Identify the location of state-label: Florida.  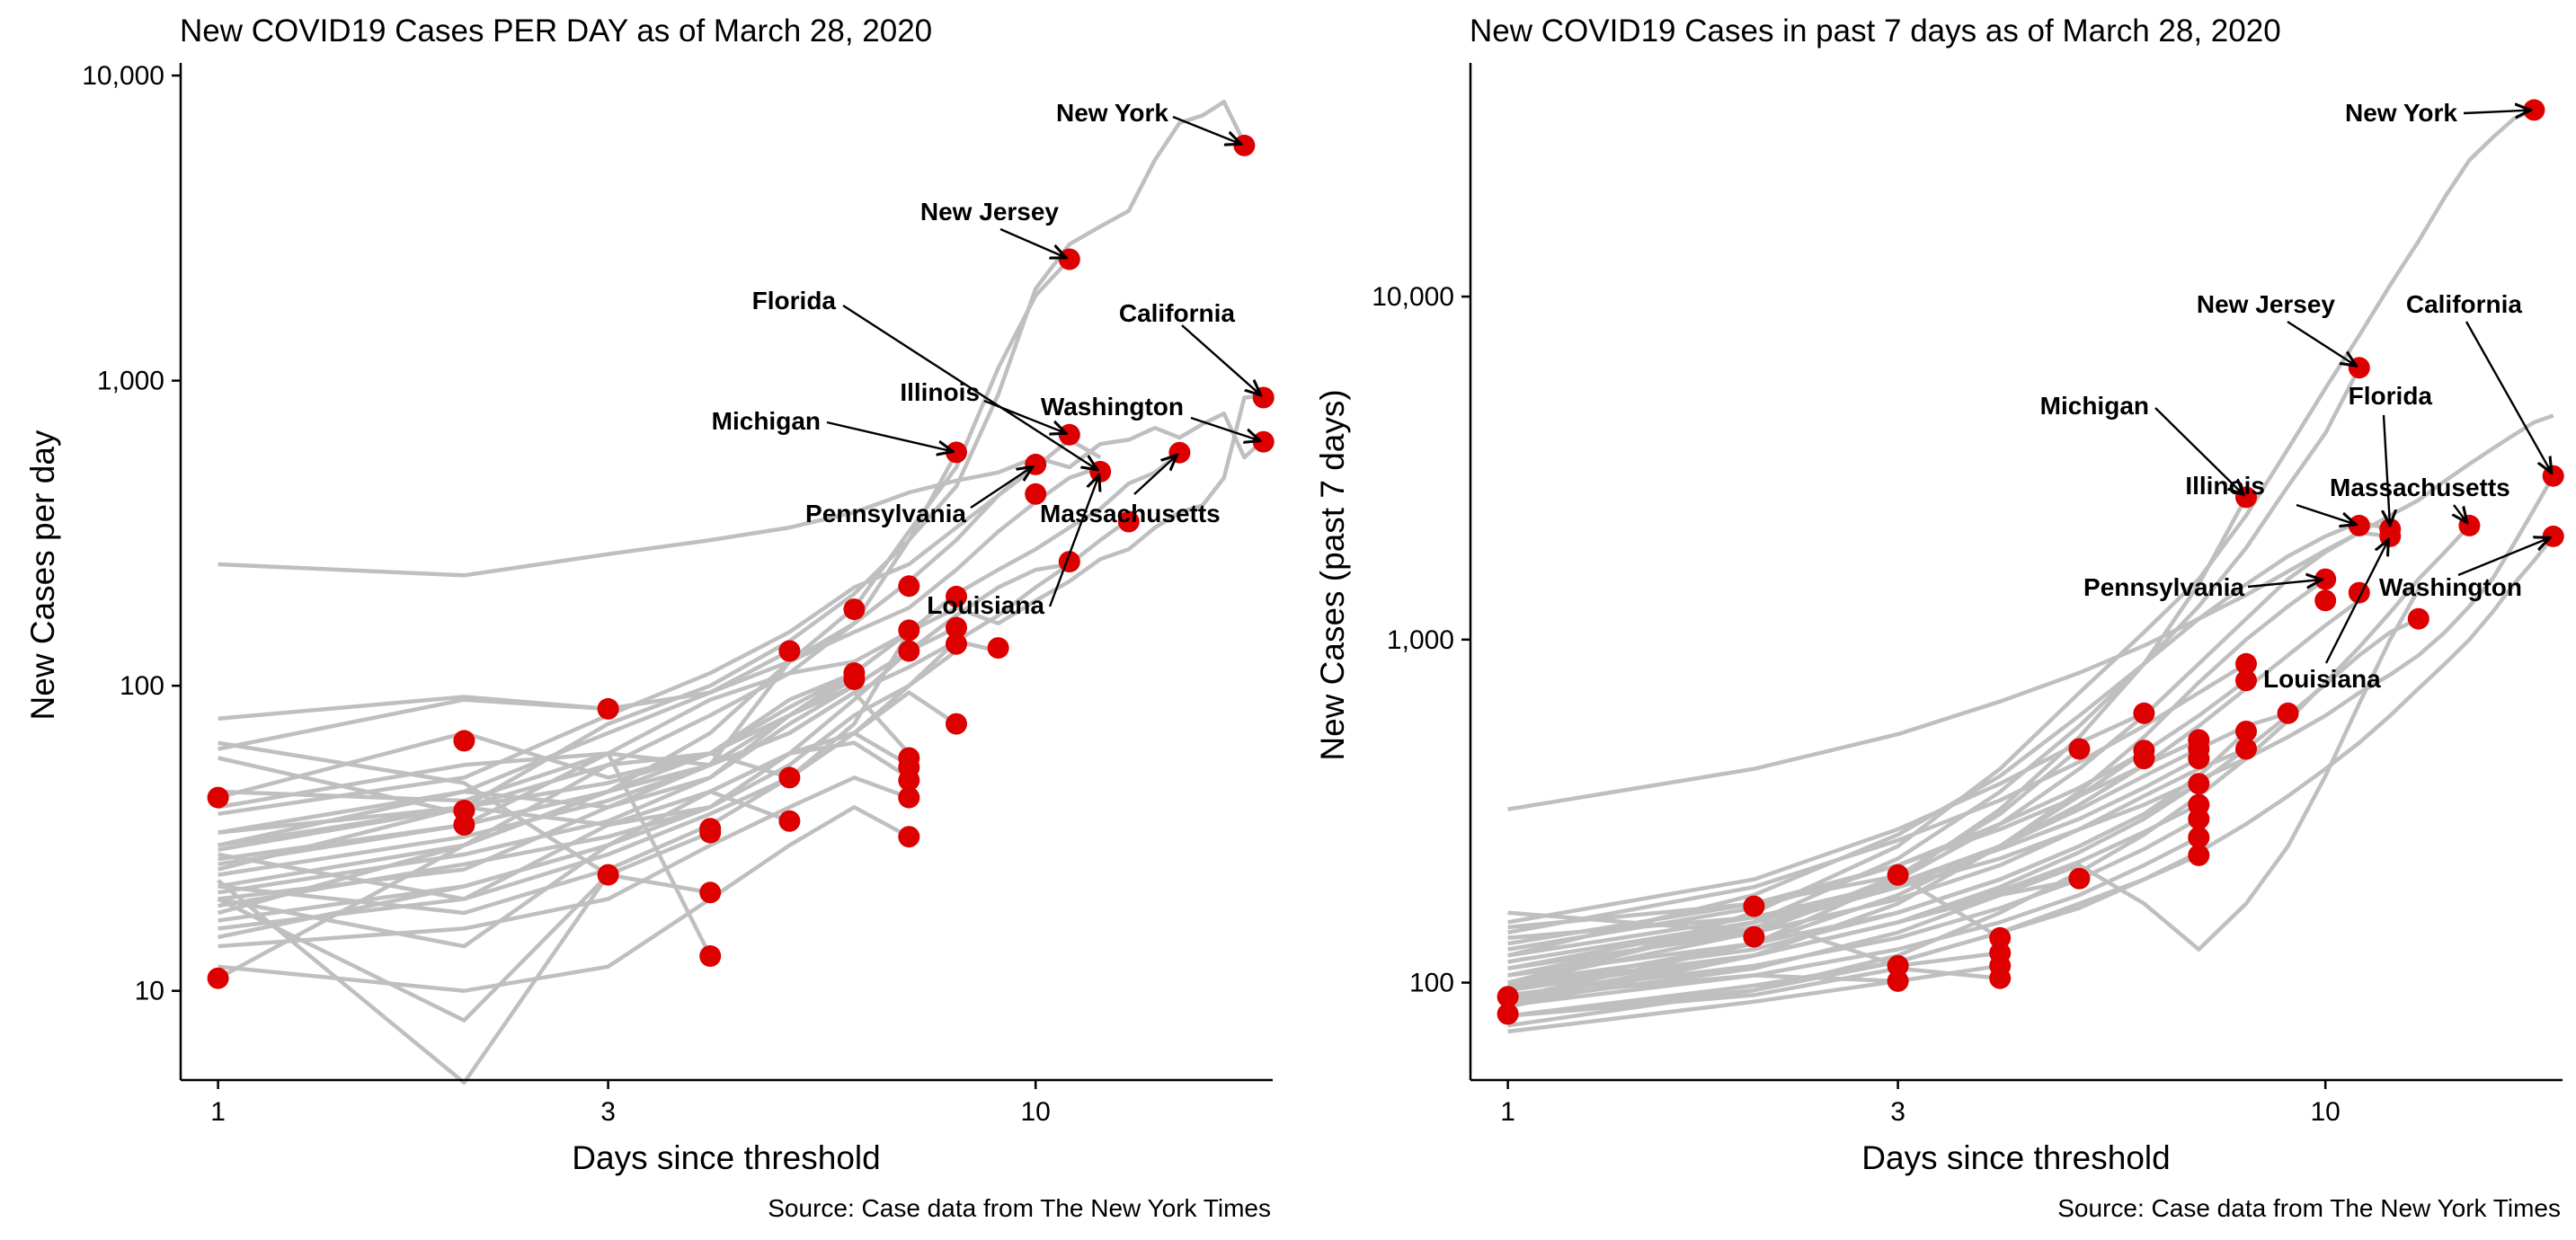
(794, 300).